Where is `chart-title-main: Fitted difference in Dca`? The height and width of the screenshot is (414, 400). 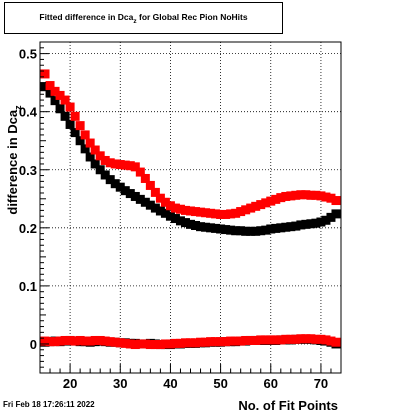
chart-title-main: Fitted difference in Dca is located at coordinates (86, 17).